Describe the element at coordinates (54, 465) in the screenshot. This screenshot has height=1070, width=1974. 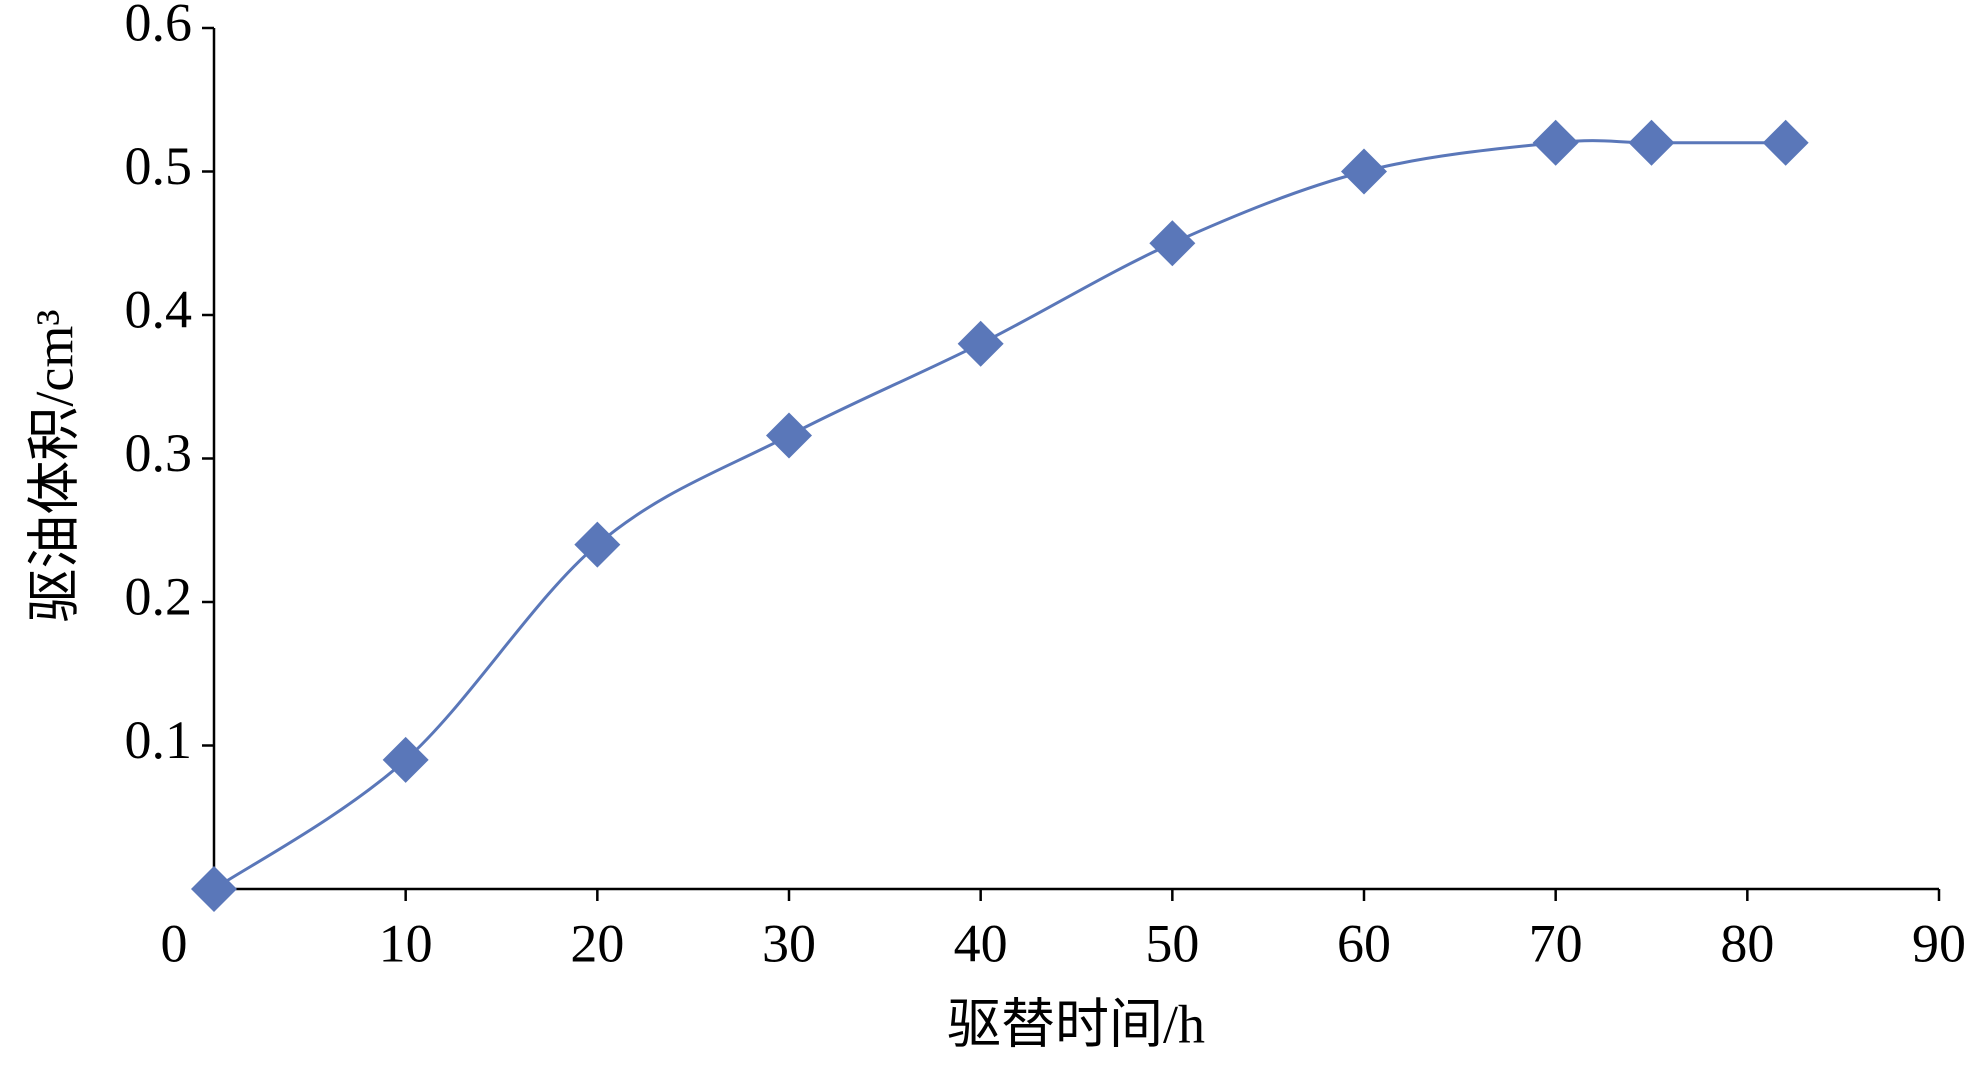
I see `y-axis-title: 驱油体积/cm³` at that location.